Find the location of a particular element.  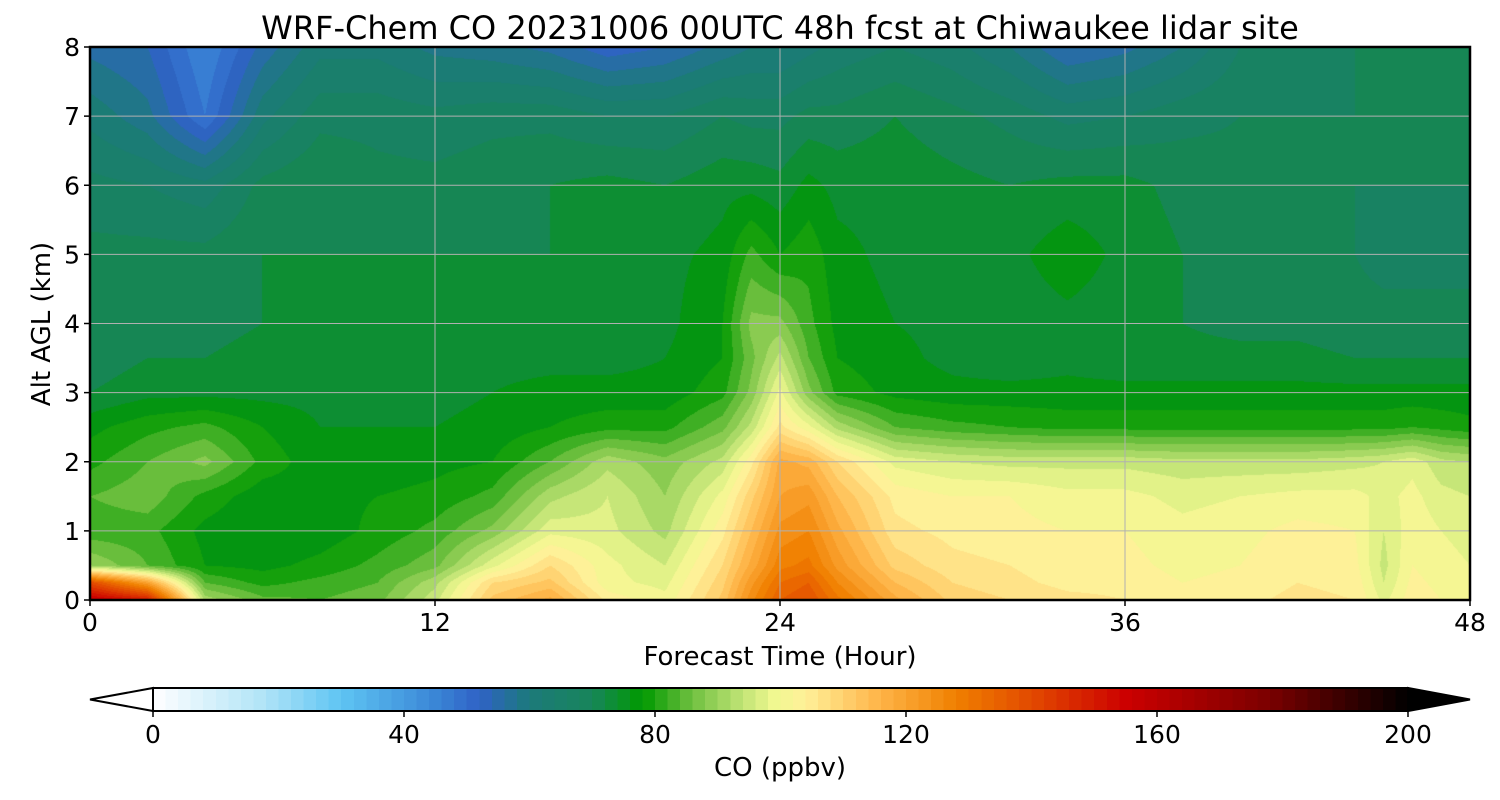

y-axis-ticks: 0 1 2 3 4 5 6 7 8 is located at coordinates (77, 324).